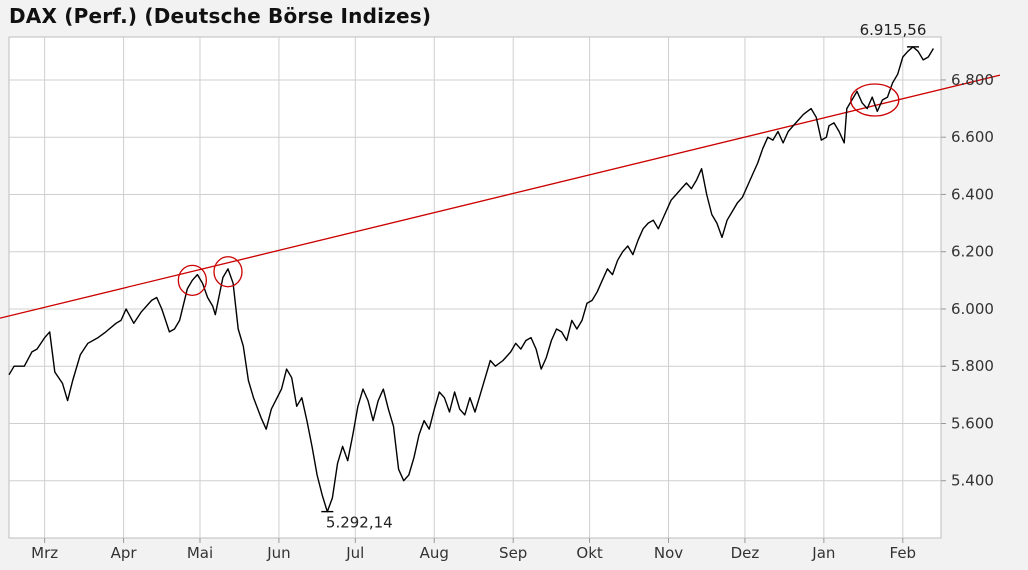 Image resolution: width=1028 pixels, height=570 pixels. Describe the element at coordinates (972, 309) in the screenshot. I see `y-tick-label: 6.000` at that location.